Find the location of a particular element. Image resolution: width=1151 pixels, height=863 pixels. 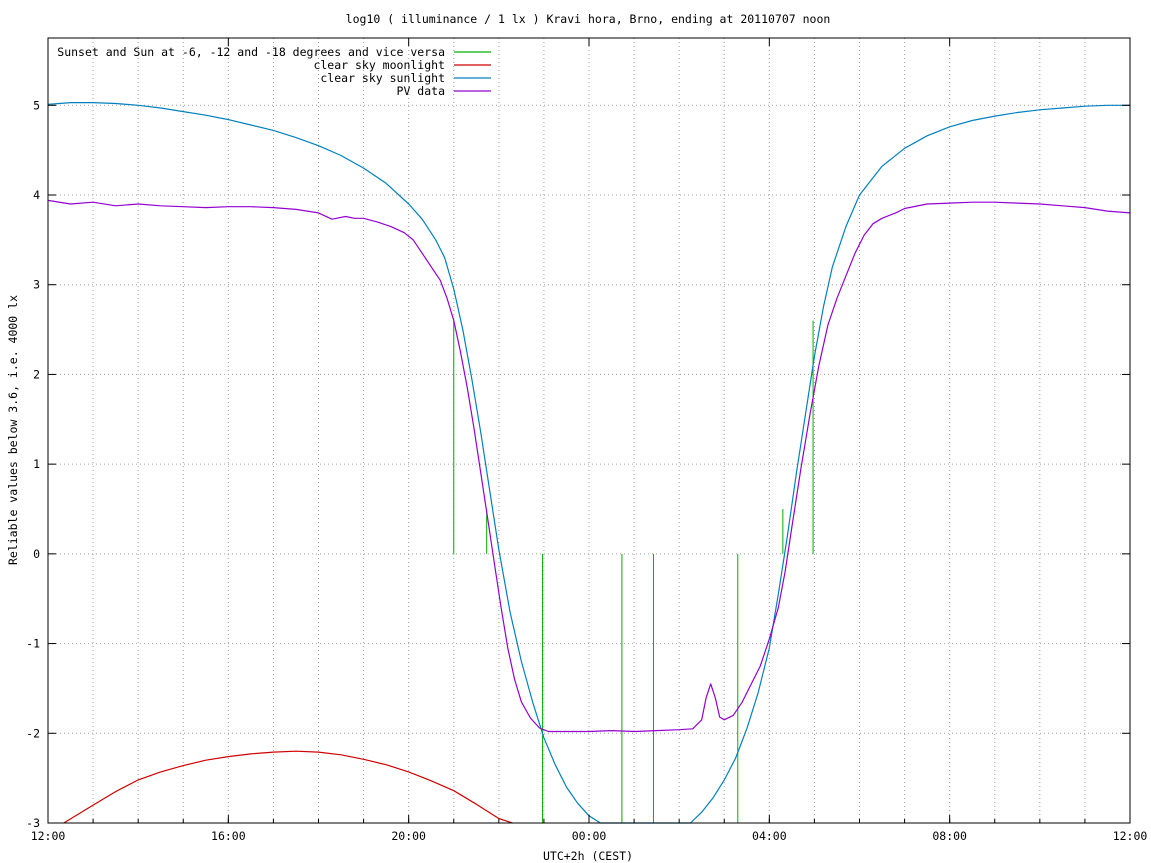

y-tick-label: 2 is located at coordinates (36, 374).